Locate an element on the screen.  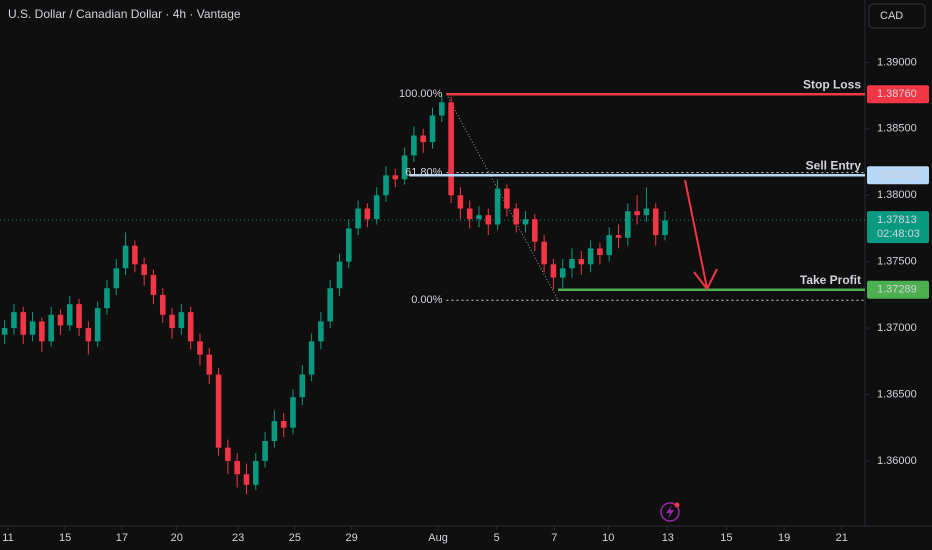
icon is located at coordinates (670, 512).